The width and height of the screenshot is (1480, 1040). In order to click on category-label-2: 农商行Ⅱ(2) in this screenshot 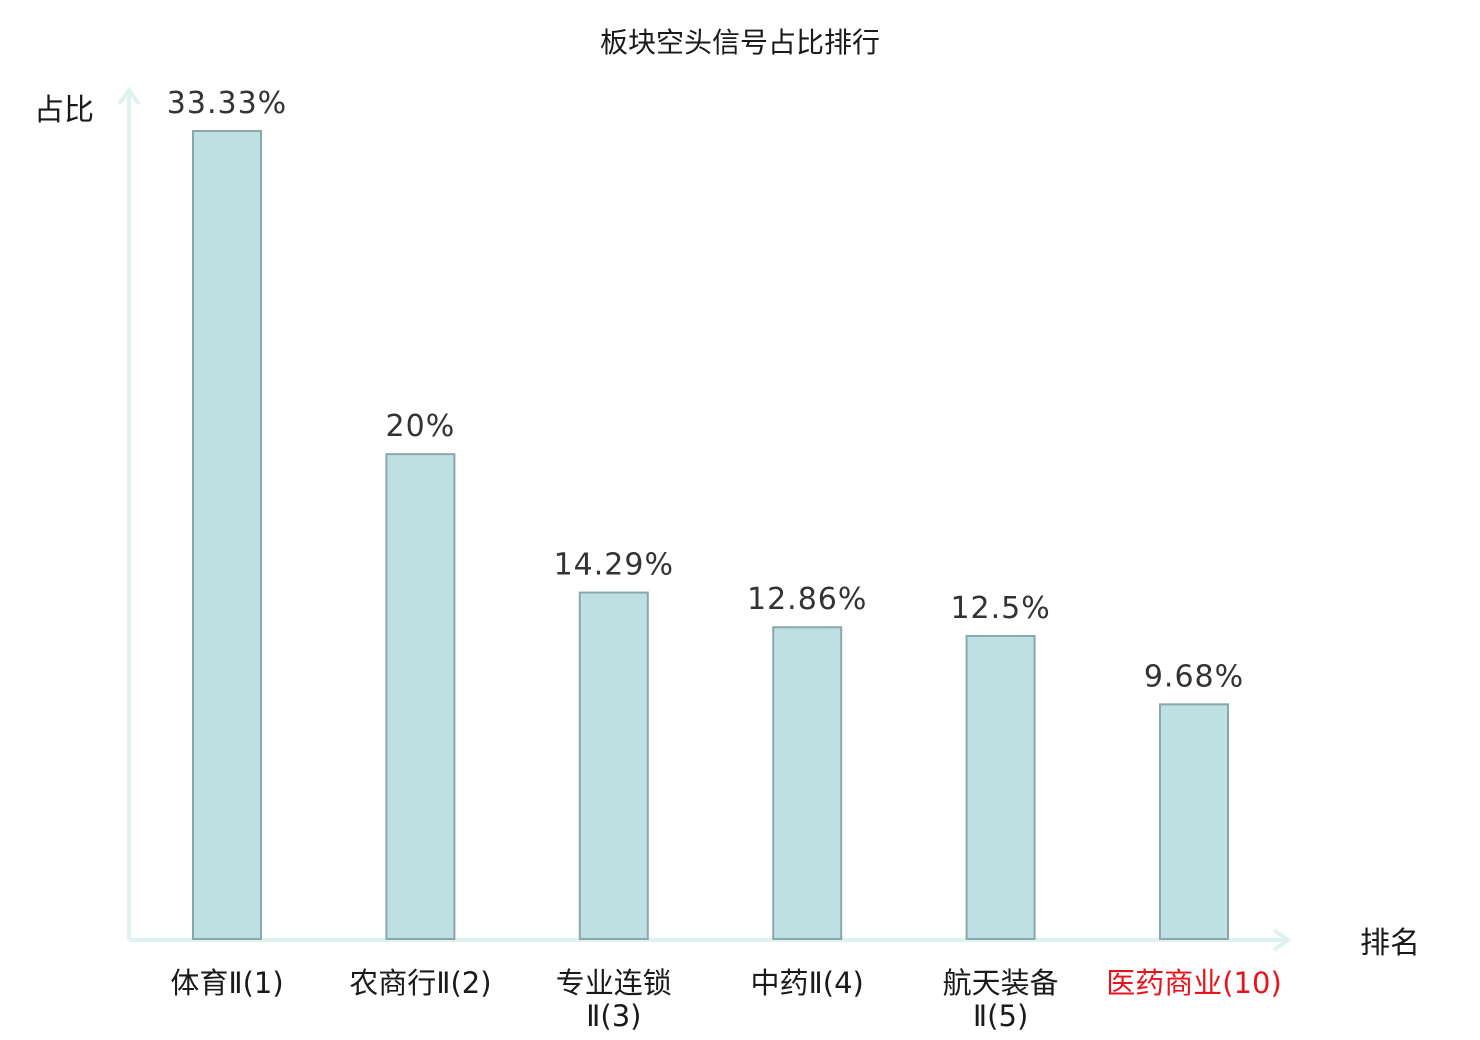, I will do `click(420, 983)`.